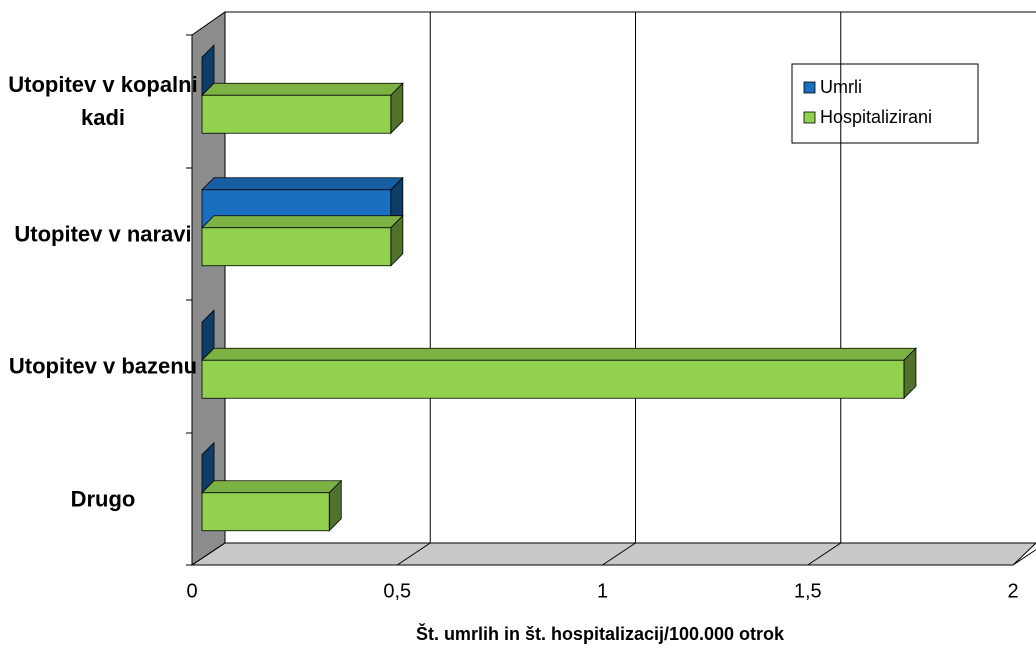 The width and height of the screenshot is (1036, 649). What do you see at coordinates (103, 499) in the screenshot?
I see `category-label: Drugo` at bounding box center [103, 499].